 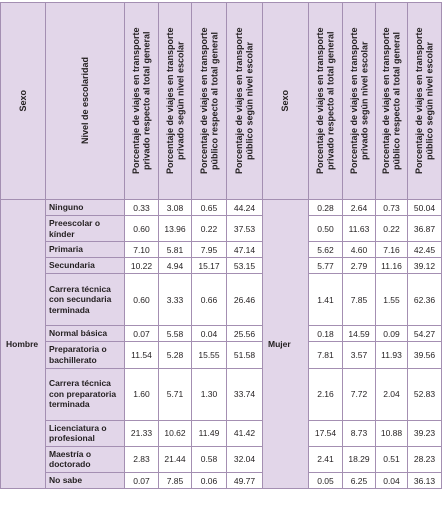 What do you see at coordinates (391, 266) in the screenshot?
I see `value-cell-mujer: 11.16` at bounding box center [391, 266].